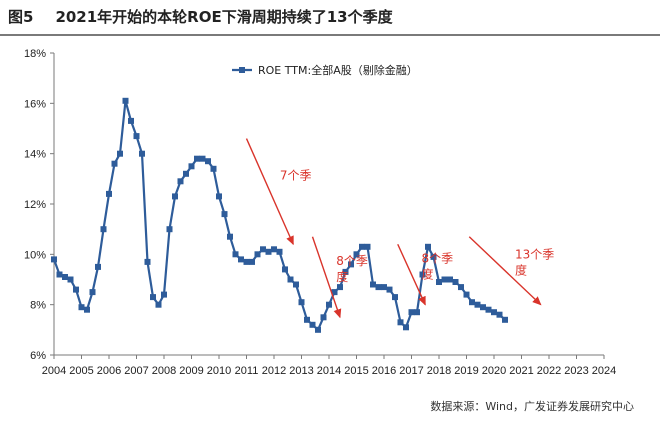 The width and height of the screenshot is (660, 428). I want to click on x-tick-label: 2013, so click(301, 371).